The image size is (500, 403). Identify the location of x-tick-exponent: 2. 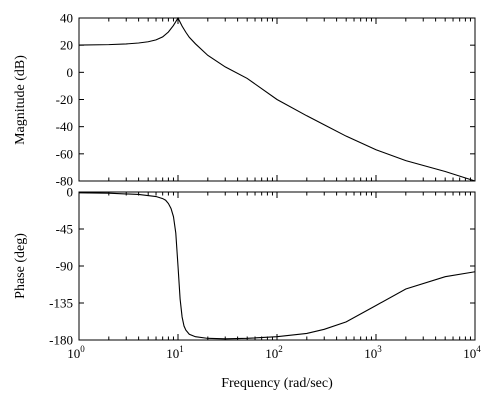
(280, 349).